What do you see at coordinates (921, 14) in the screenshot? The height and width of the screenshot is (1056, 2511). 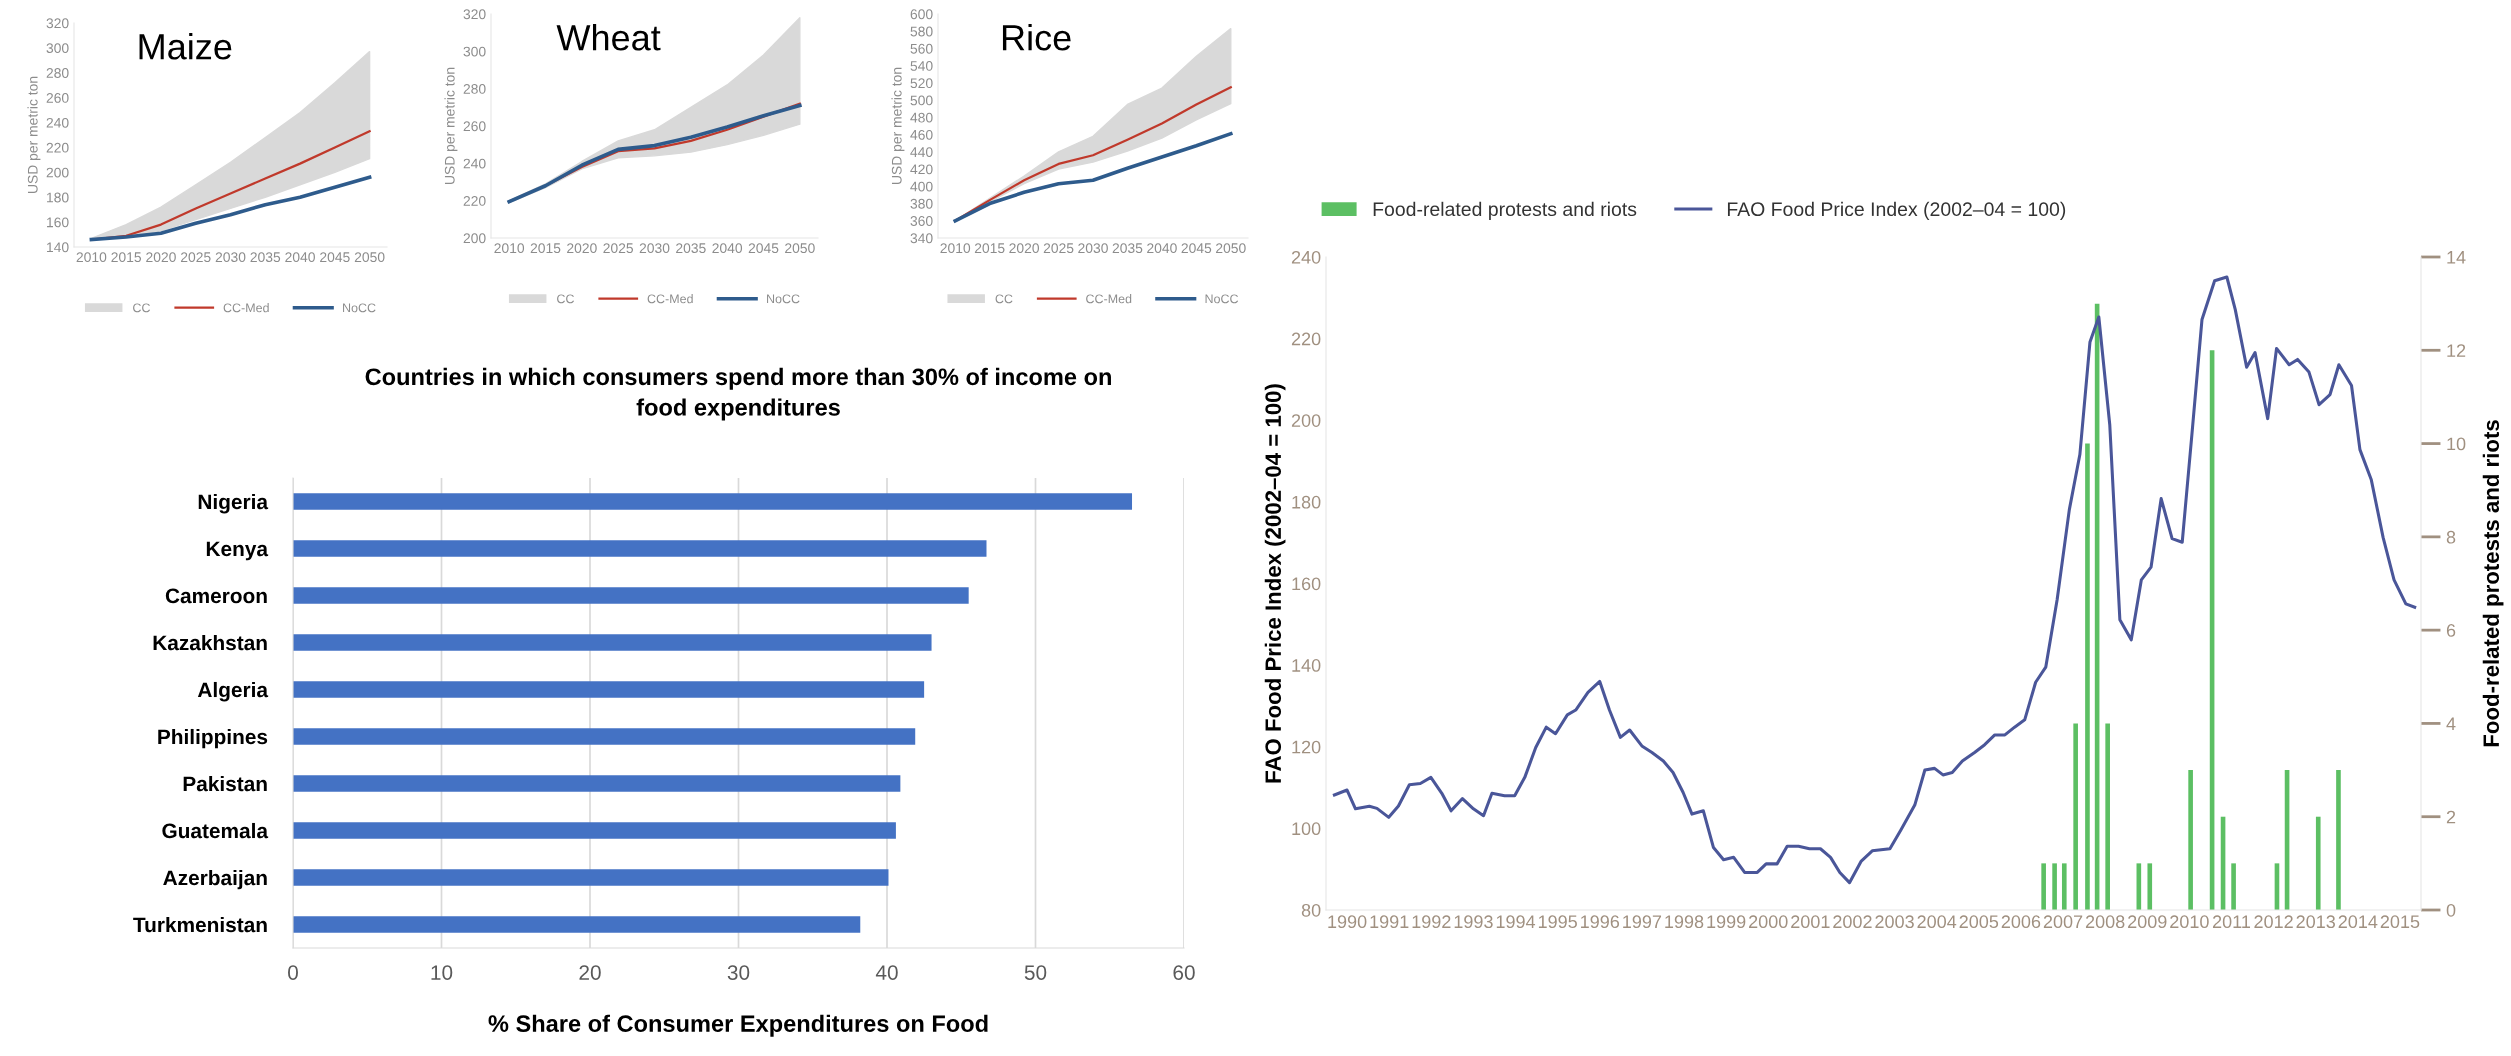 I see `y-tick-label: 600` at bounding box center [921, 14].